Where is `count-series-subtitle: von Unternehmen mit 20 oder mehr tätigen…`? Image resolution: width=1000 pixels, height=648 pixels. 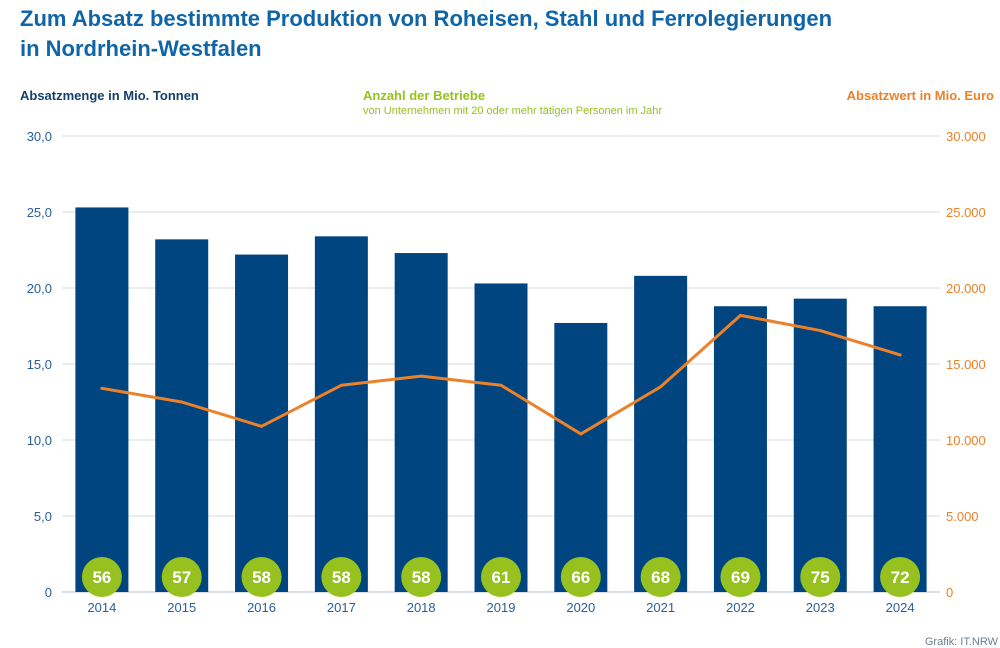
count-series-subtitle: von Unternehmen mit 20 oder mehr tätigen… is located at coordinates (512, 111).